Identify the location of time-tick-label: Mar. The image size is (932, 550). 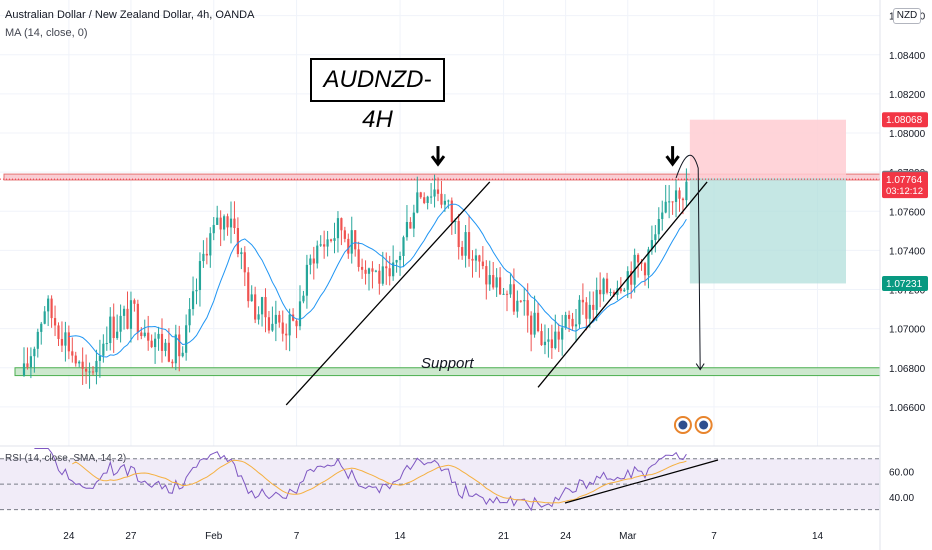
(628, 536).